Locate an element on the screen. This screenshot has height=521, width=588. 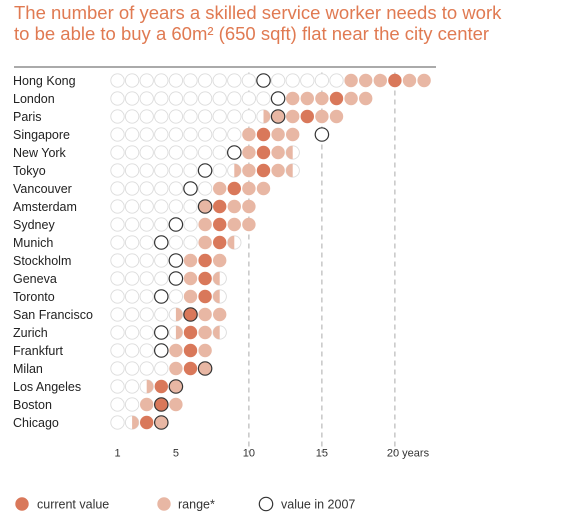
city-label: London is located at coordinates (34, 99).